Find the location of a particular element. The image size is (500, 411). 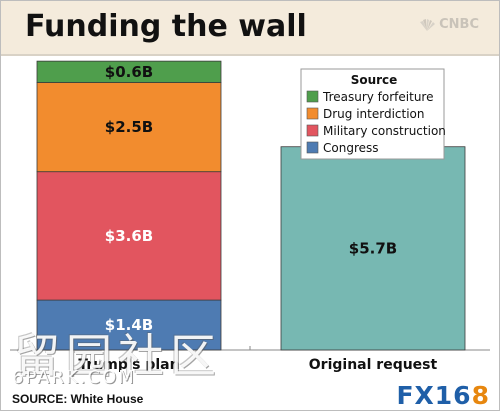

legend-label-congress: Congress is located at coordinates (351, 148).